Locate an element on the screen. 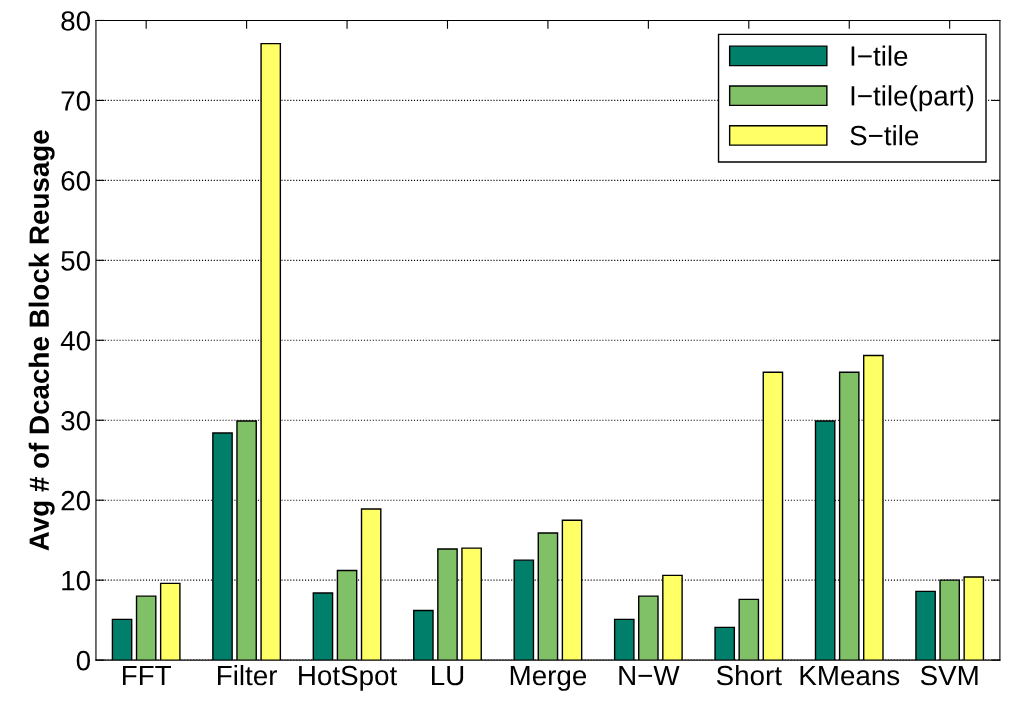  x-tick-label: LU is located at coordinates (448, 675).